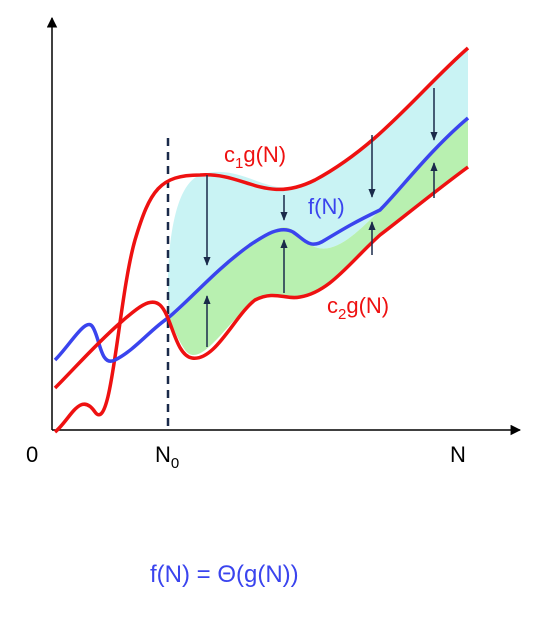 Image resolution: width=534 pixels, height=633 pixels. I want to click on n0-label-main: N, so click(163, 454).